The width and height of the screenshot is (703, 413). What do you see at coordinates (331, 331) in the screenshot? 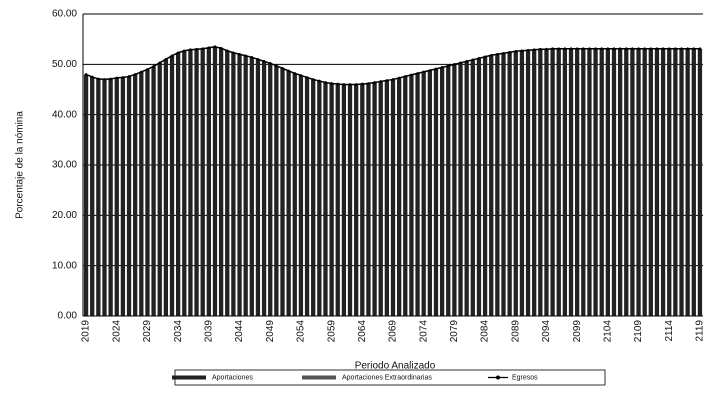
I see `x-tick-label: 2059` at bounding box center [331, 331].